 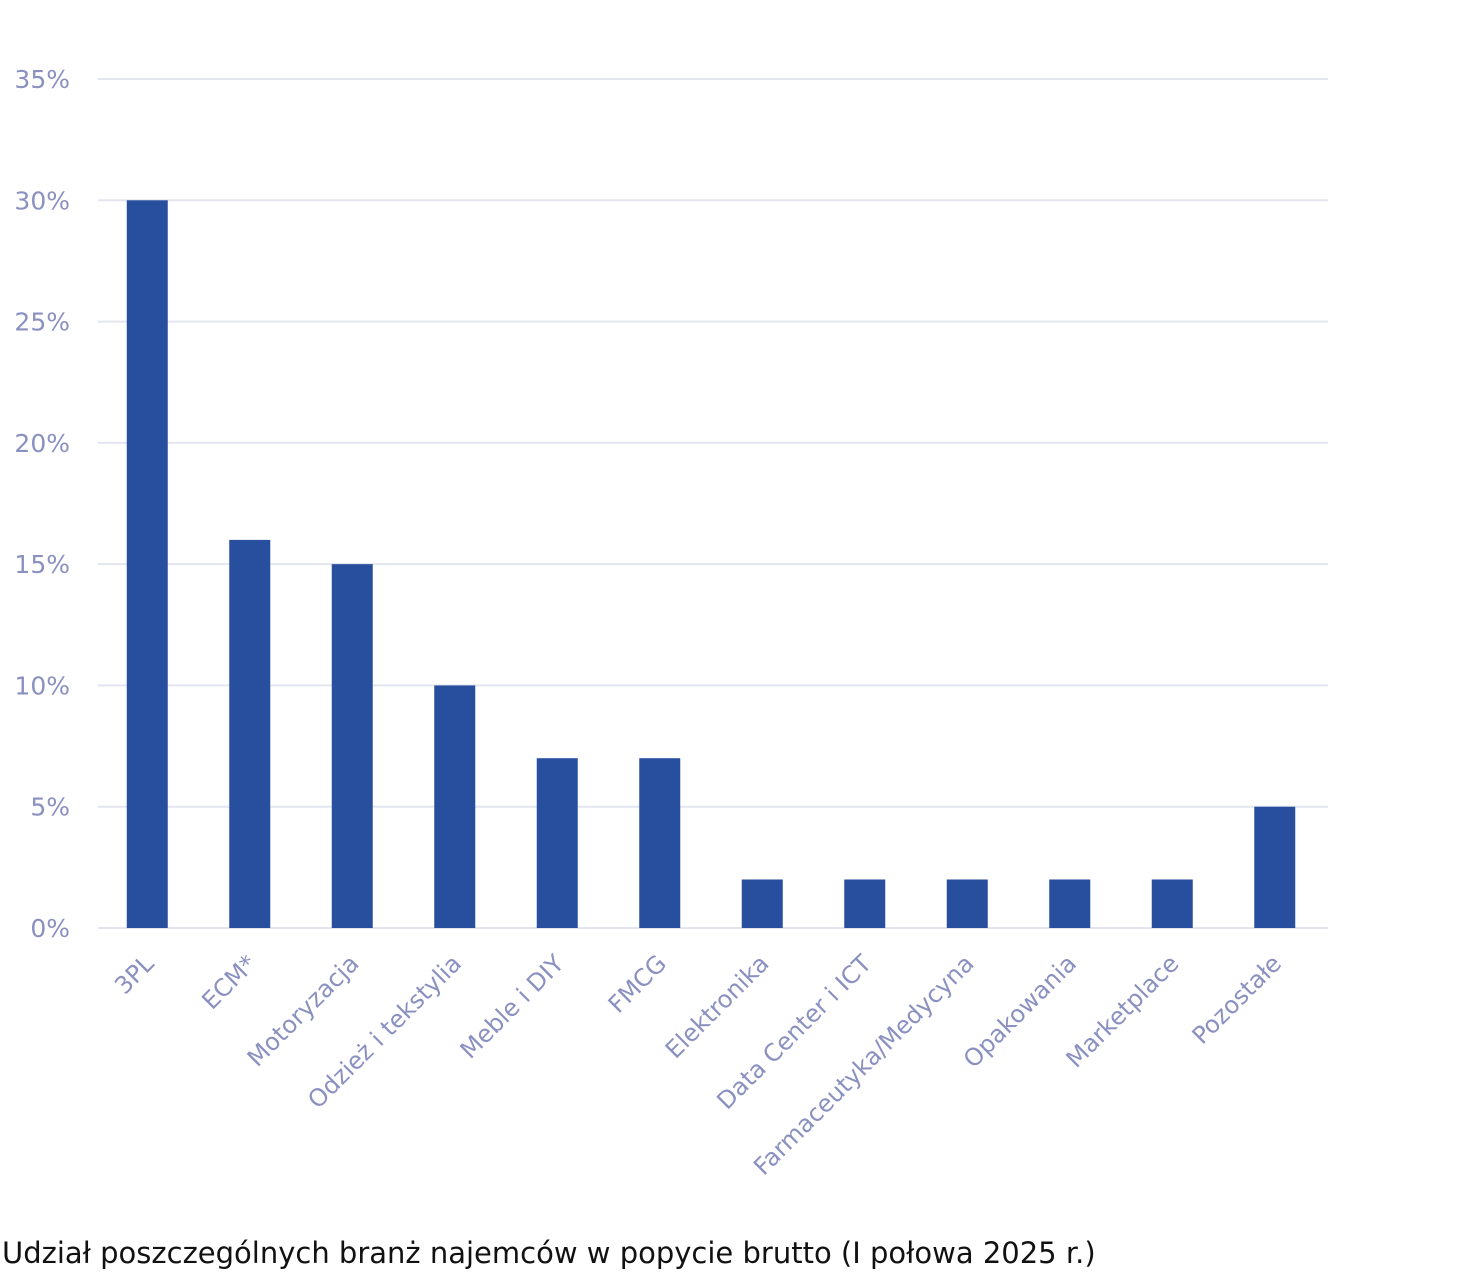 What do you see at coordinates (1237, 999) in the screenshot?
I see `x-tick-label: Pozostałe` at bounding box center [1237, 999].